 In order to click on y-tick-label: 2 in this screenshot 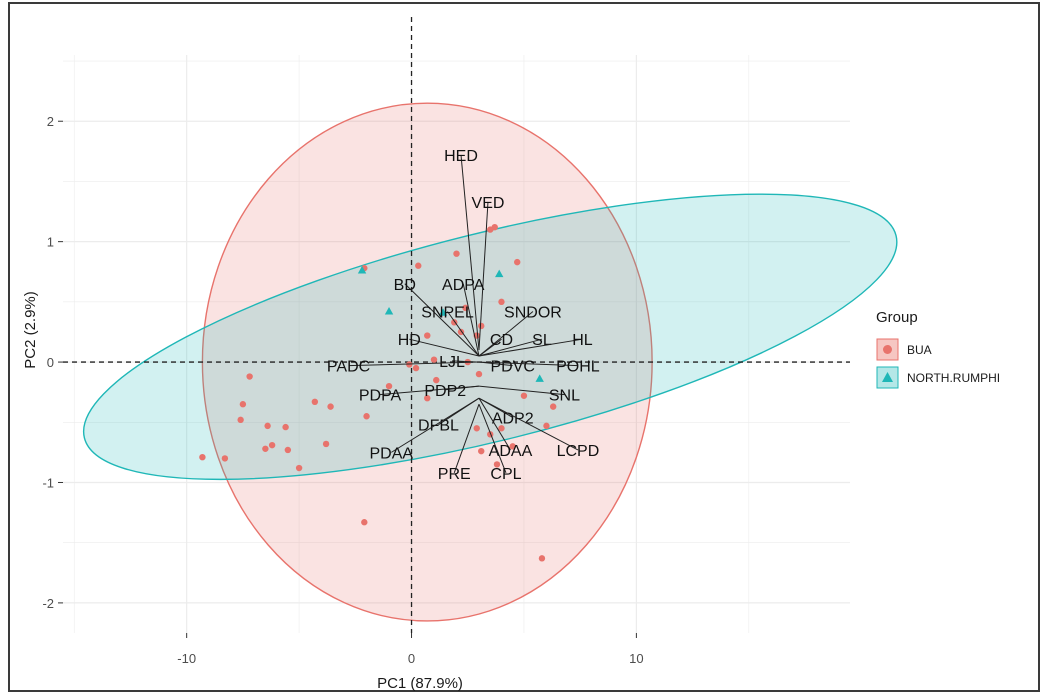, I will do `click(50, 121)`.